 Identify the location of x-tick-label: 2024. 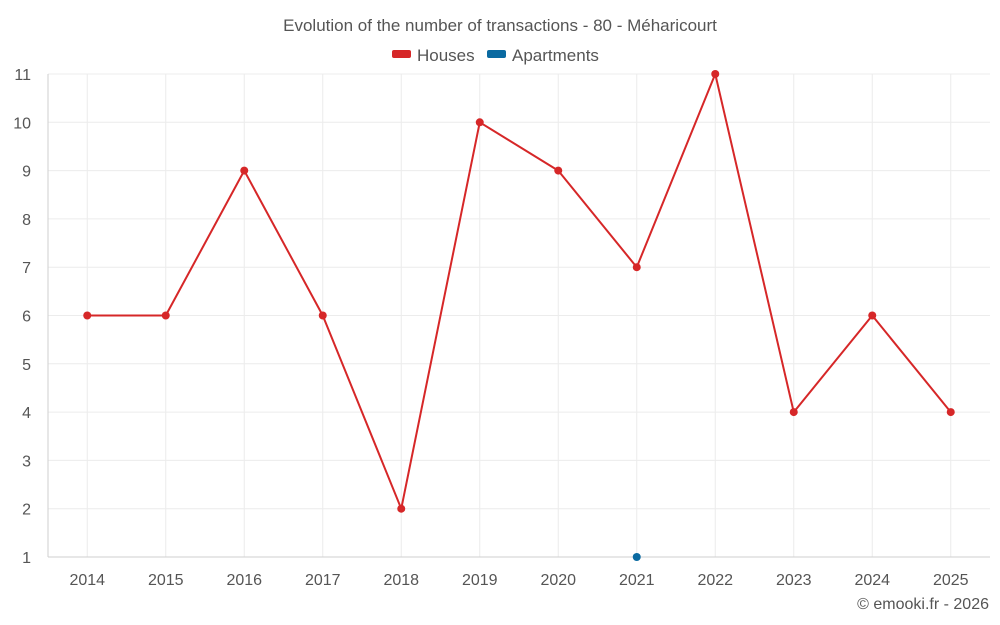
(872, 580).